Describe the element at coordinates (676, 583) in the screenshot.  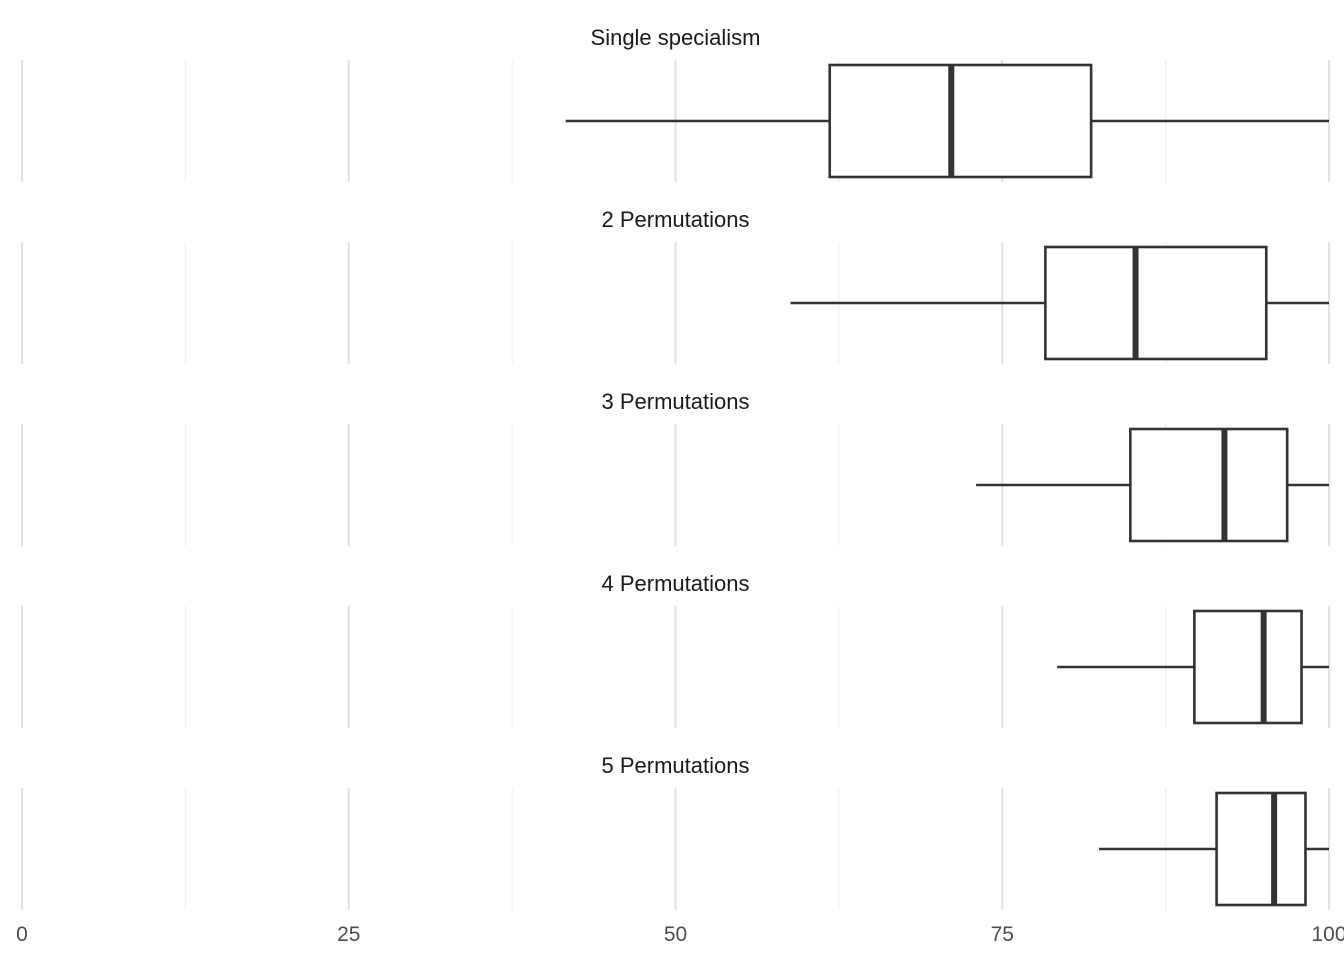
I see `panel-title: 4 Permutations` at that location.